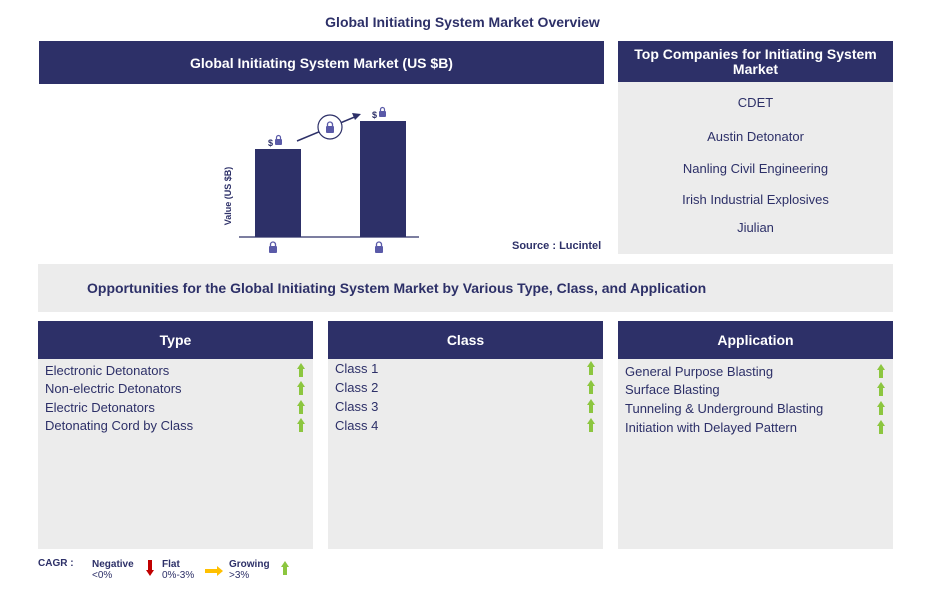  I want to click on legend-negative-range: <0%, so click(102, 575).